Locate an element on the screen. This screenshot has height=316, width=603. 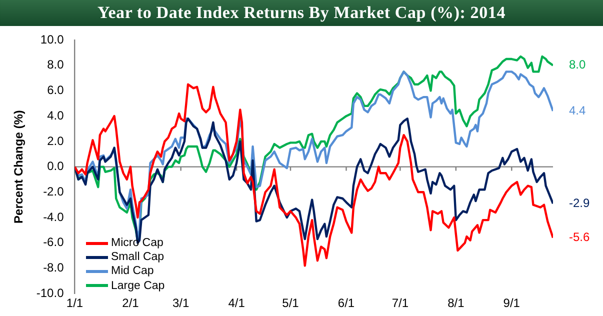
x-tick-label: 7/1 is located at coordinates (400, 303).